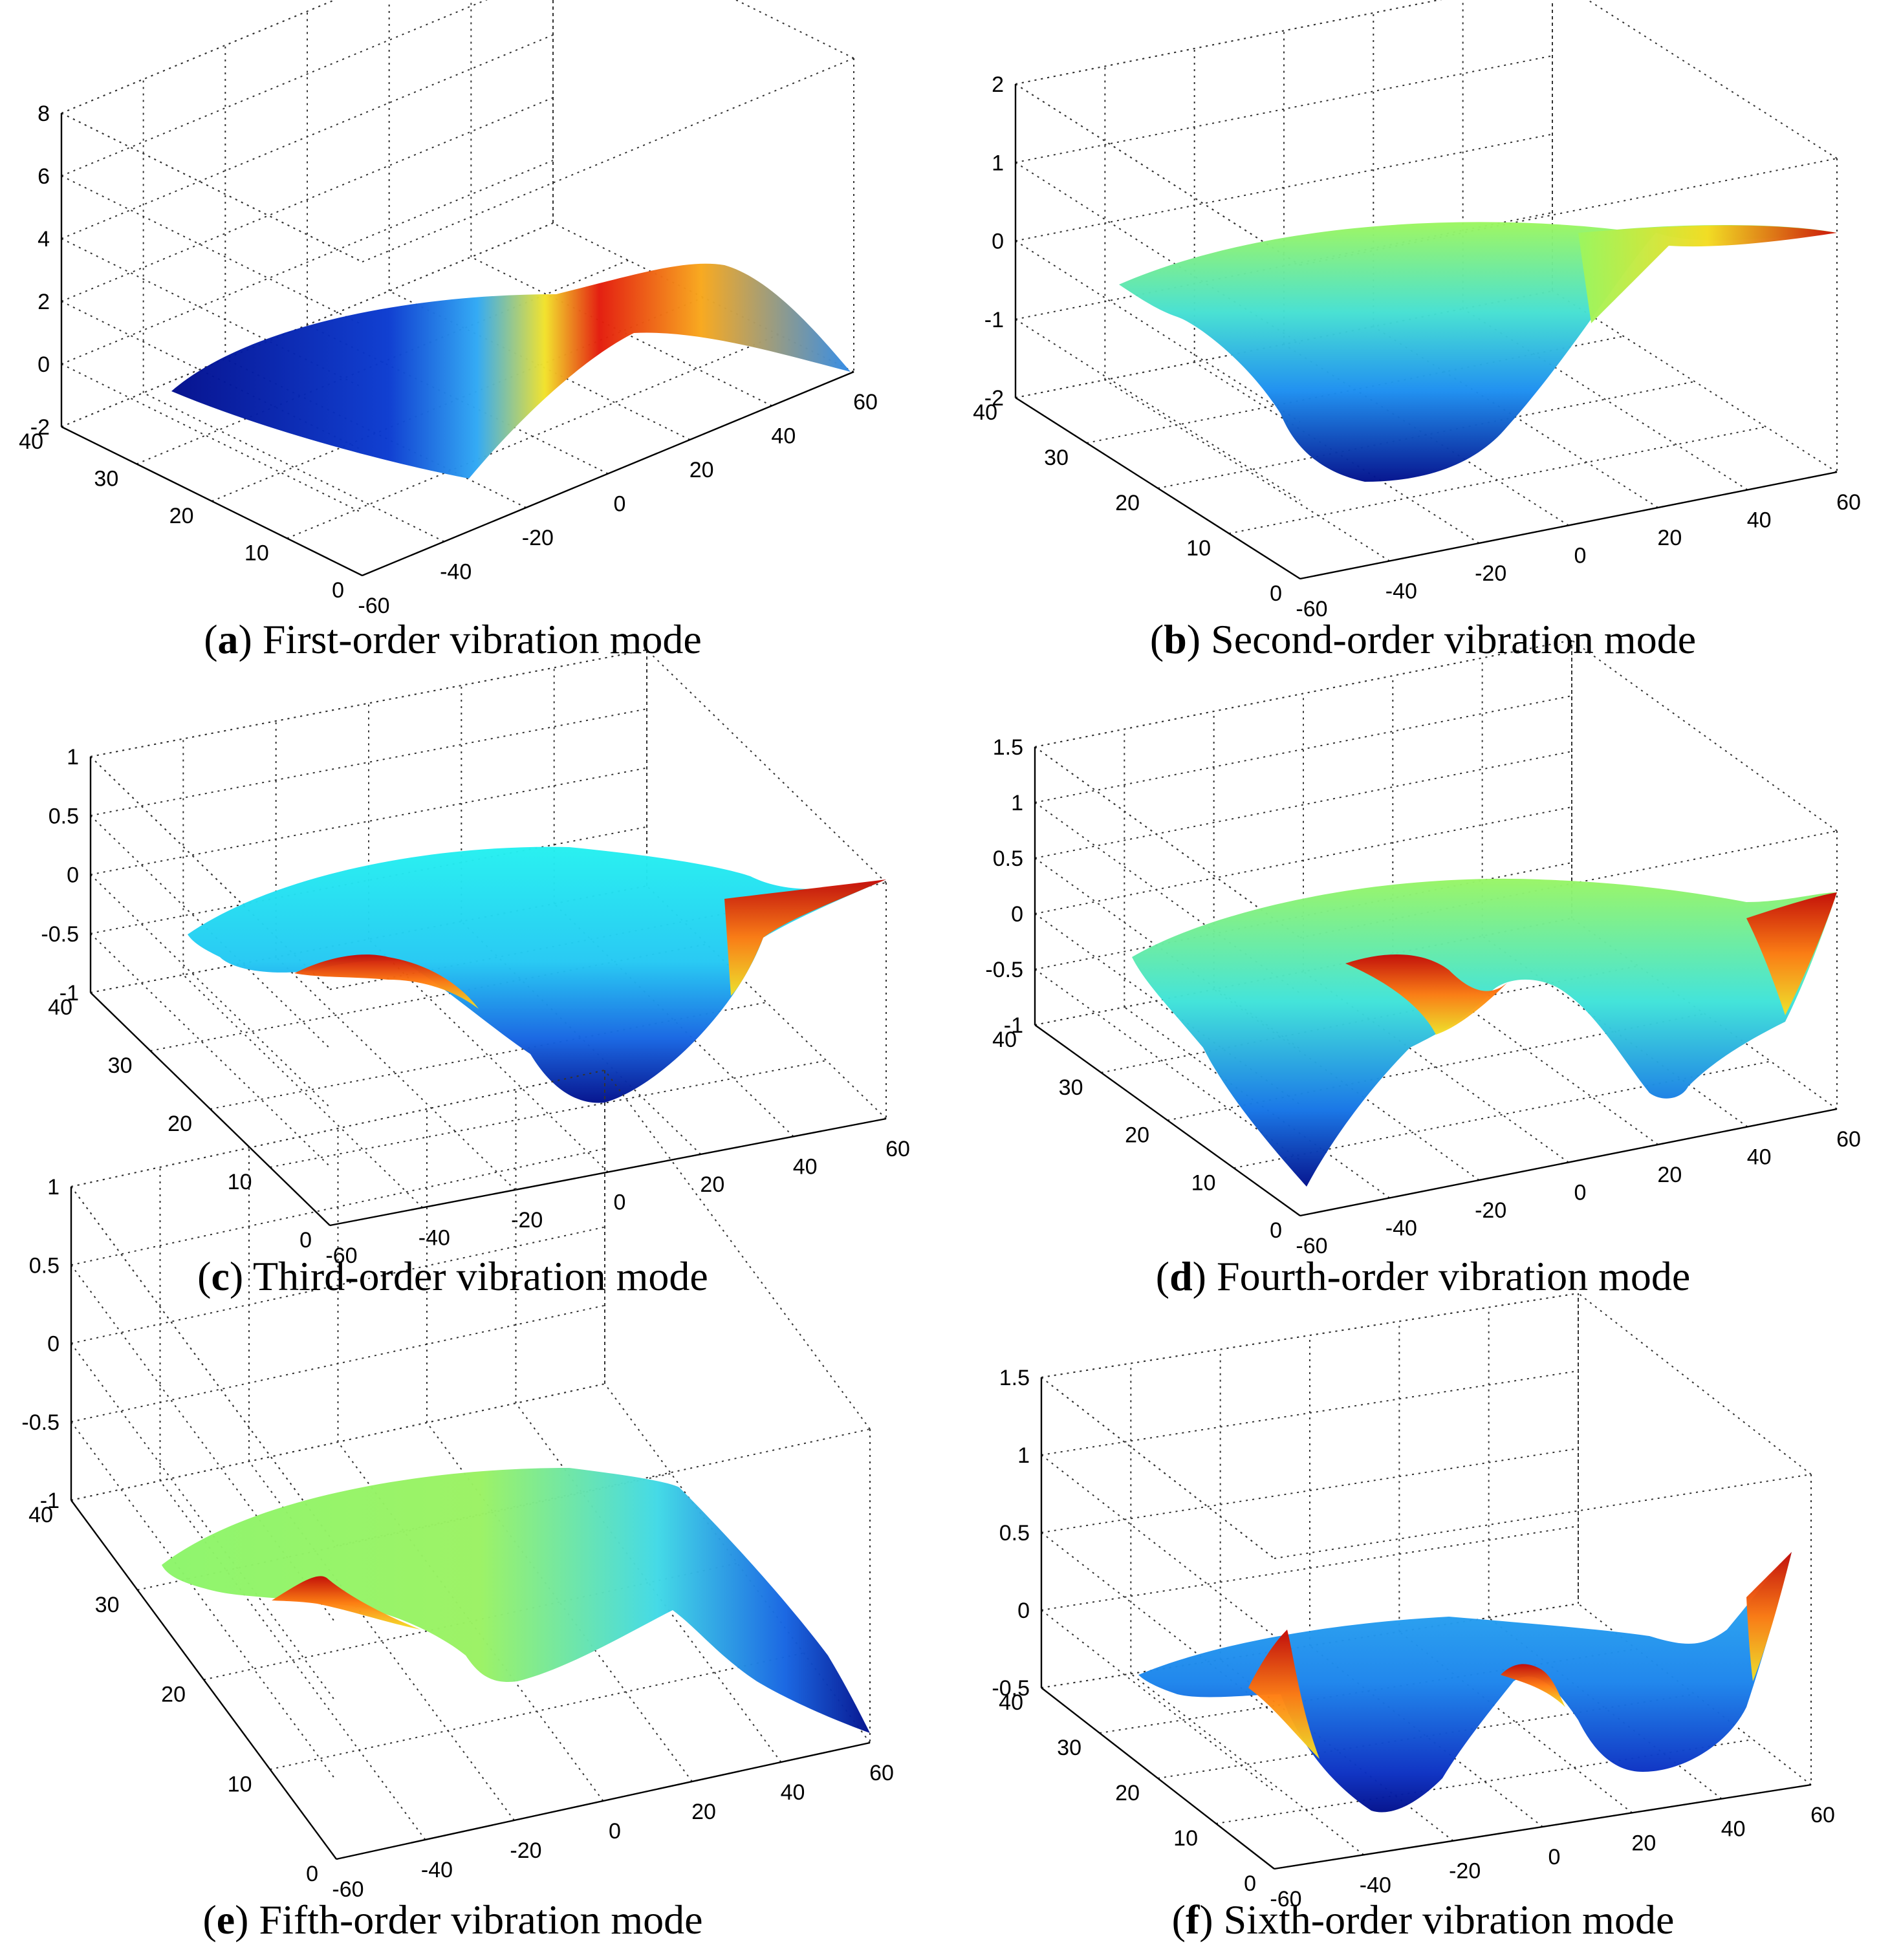 The width and height of the screenshot is (1890, 1960). Describe the element at coordinates (1011, 1688) in the screenshot. I see `z-tick-label: -0.5` at that location.